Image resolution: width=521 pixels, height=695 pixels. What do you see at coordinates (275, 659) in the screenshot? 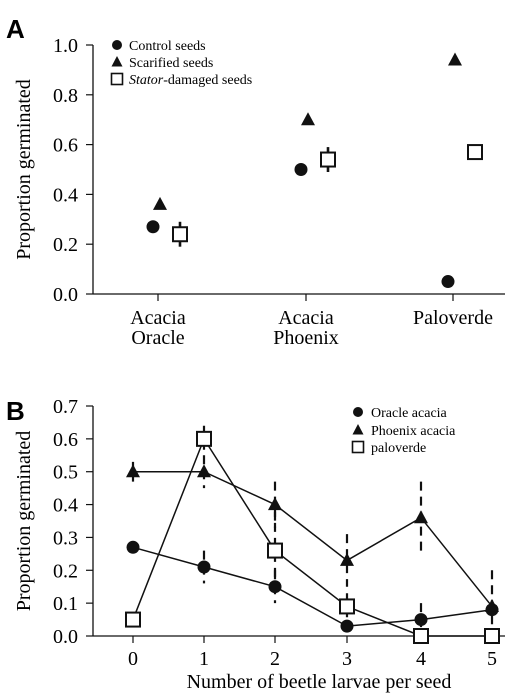
I see `x-tick-label: 2` at bounding box center [275, 659].